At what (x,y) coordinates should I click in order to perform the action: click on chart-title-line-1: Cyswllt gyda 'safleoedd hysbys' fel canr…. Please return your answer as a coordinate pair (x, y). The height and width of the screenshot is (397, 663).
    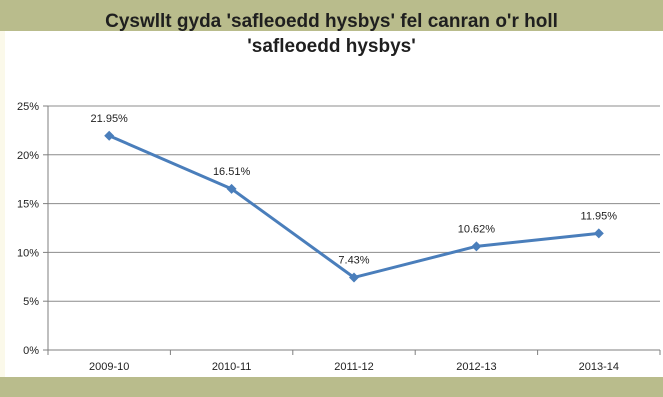
    Looking at the image, I should click on (331, 21).